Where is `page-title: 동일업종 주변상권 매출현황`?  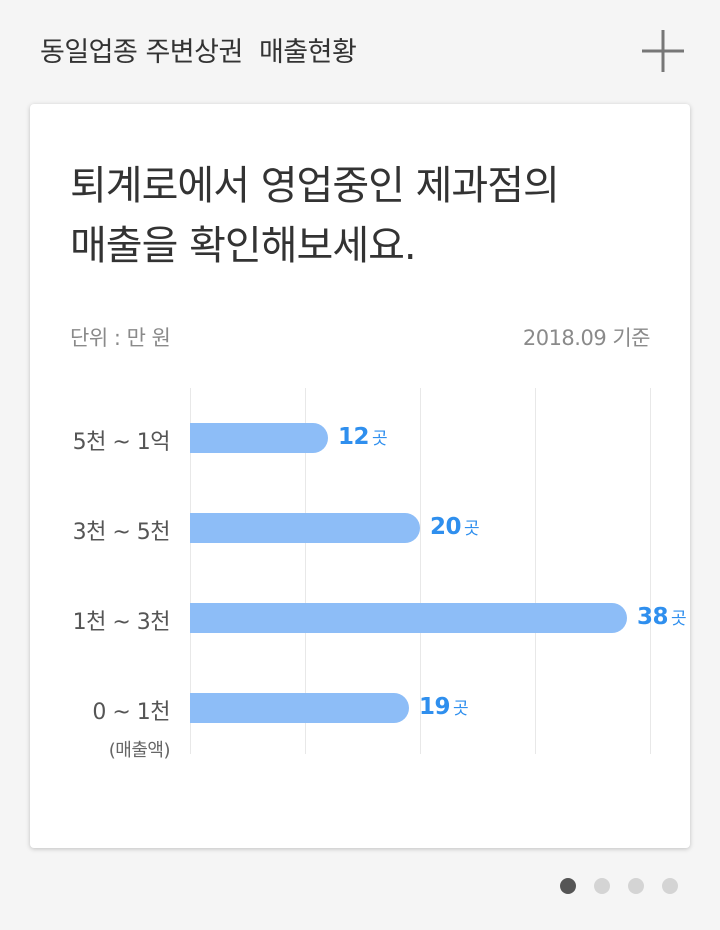
page-title: 동일업종 주변상권 매출현황 is located at coordinates (198, 52).